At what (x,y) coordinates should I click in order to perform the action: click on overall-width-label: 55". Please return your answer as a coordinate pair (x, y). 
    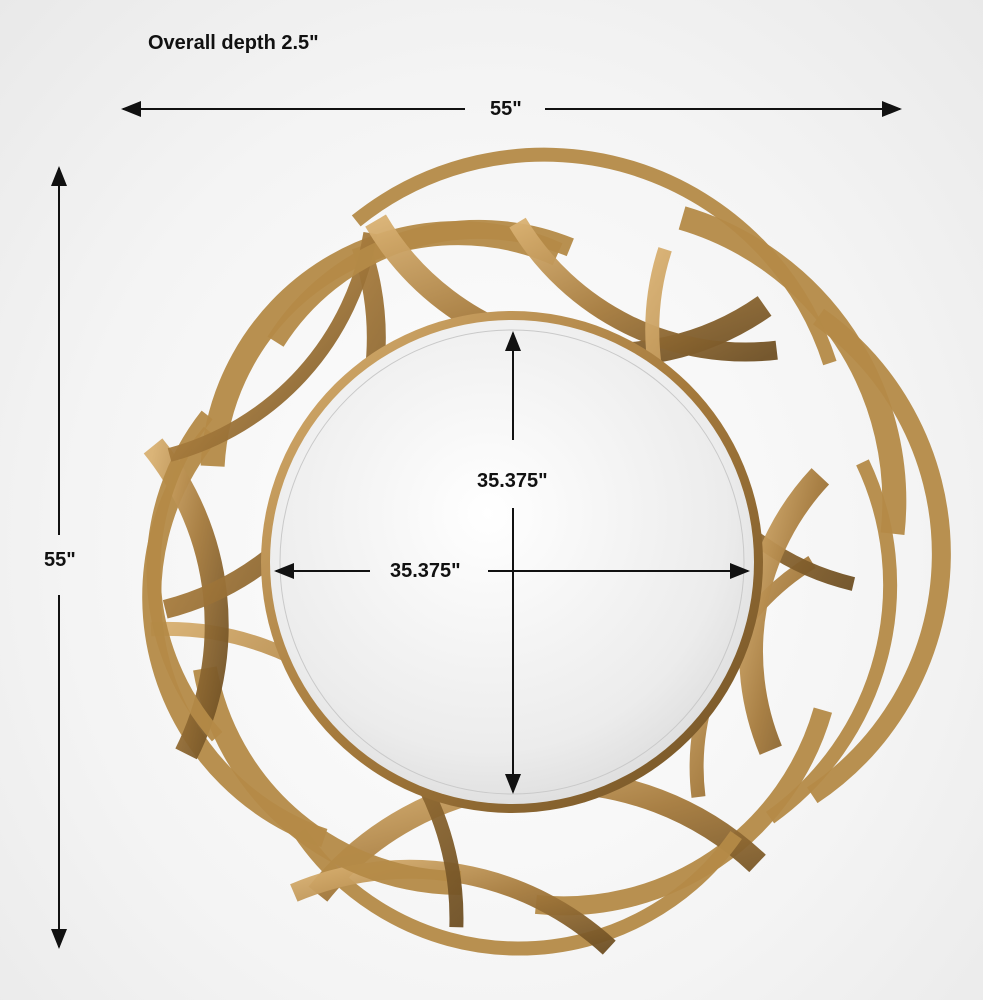
    Looking at the image, I should click on (506, 109).